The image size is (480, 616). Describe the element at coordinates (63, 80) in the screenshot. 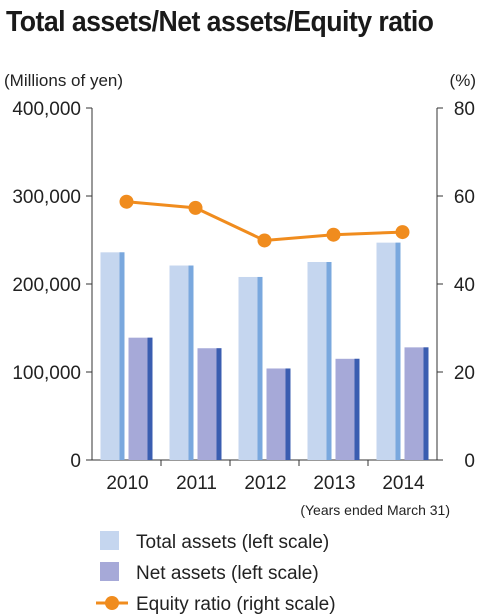

I see `left-axis-unit: (Millions of yen)` at that location.